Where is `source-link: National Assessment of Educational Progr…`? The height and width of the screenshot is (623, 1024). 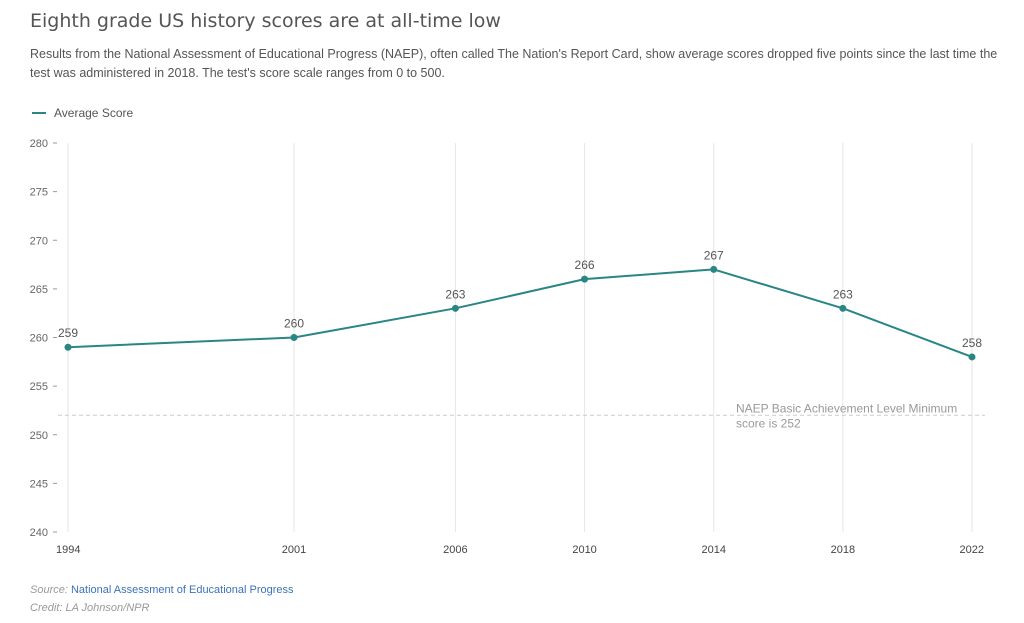 source-link: National Assessment of Educational Progr… is located at coordinates (182, 590).